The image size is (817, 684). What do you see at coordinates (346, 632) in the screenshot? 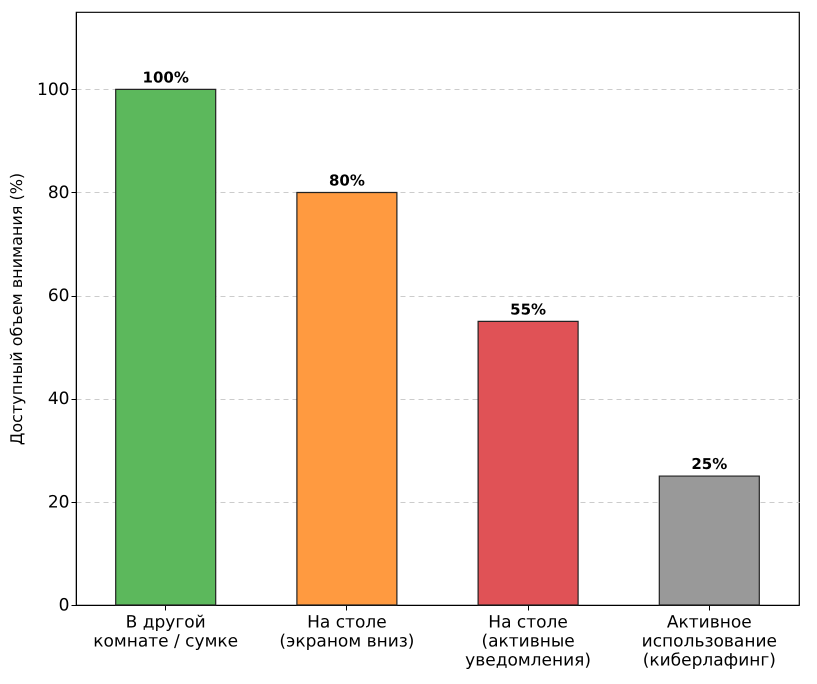
I see `x-tick-label: На столе (экраном вниз)` at bounding box center [346, 632].